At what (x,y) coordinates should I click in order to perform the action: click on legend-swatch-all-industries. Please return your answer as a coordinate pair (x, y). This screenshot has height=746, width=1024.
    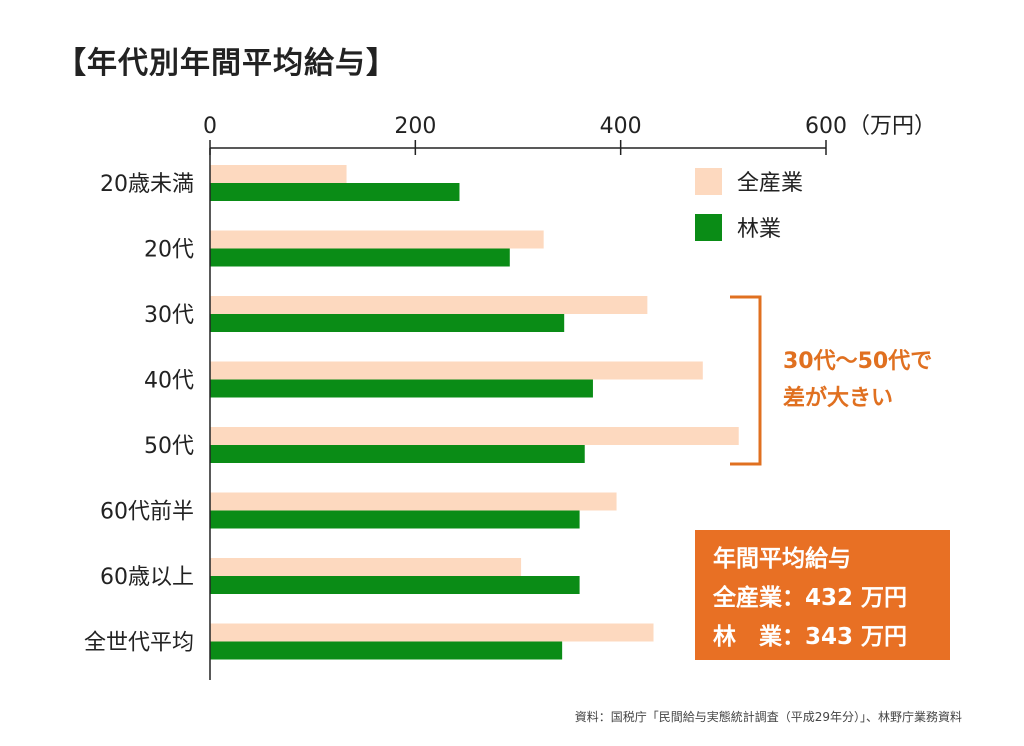
    Looking at the image, I should click on (708, 181).